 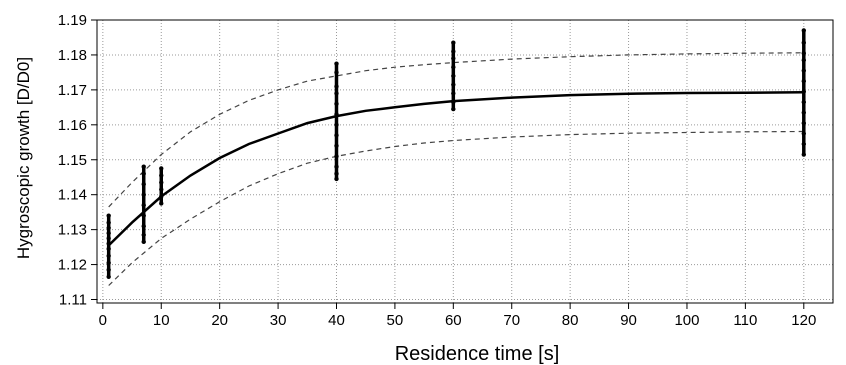 What do you see at coordinates (803, 320) in the screenshot?
I see `x-tick-label: 120` at bounding box center [803, 320].